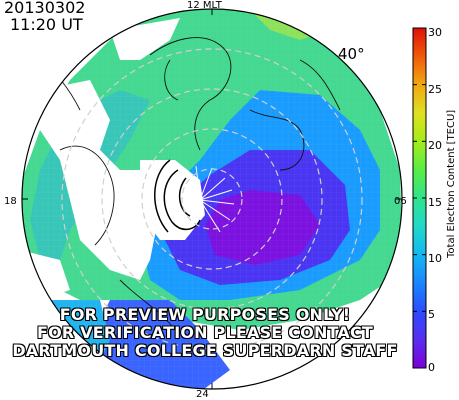 The width and height of the screenshot is (459, 400). I want to click on latitude-label: 40°, so click(351, 54).